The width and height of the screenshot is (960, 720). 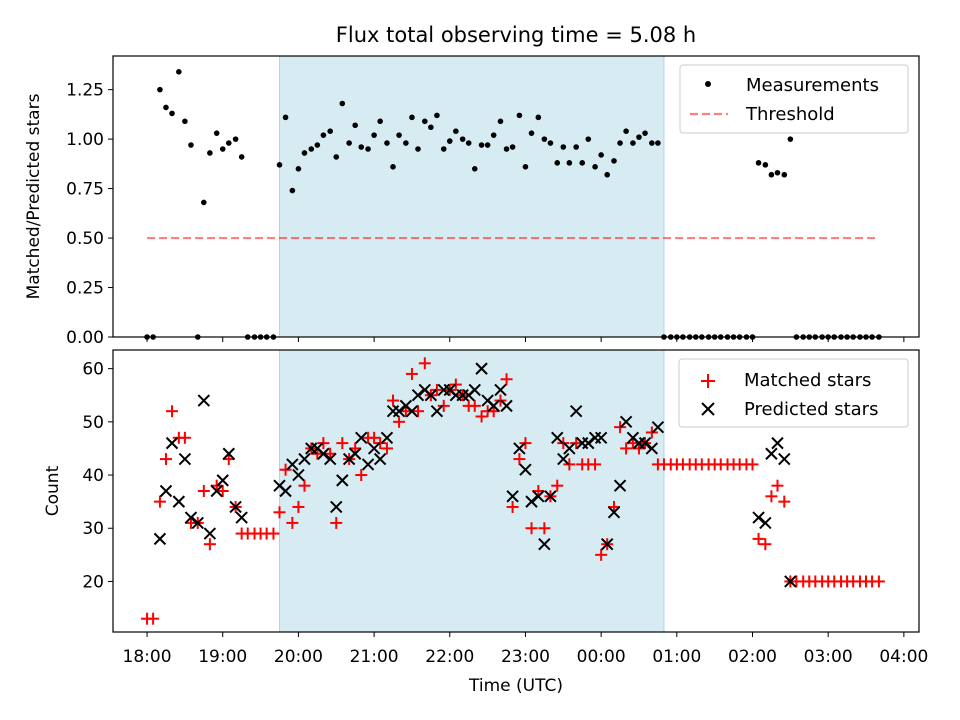 I want to click on ytick-label-0-5: 1.25, so click(x=85, y=91).